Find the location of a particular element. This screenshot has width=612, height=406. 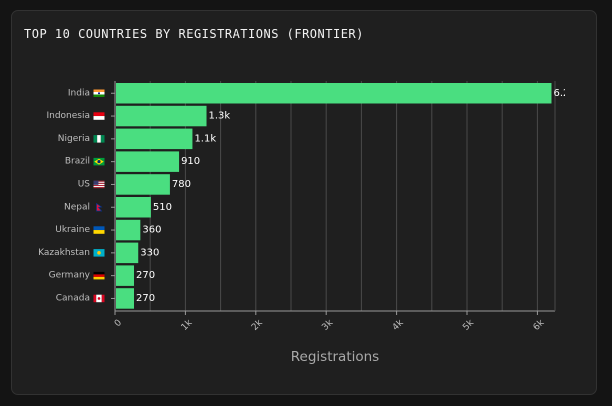

value-label: 1.3k is located at coordinates (220, 116).